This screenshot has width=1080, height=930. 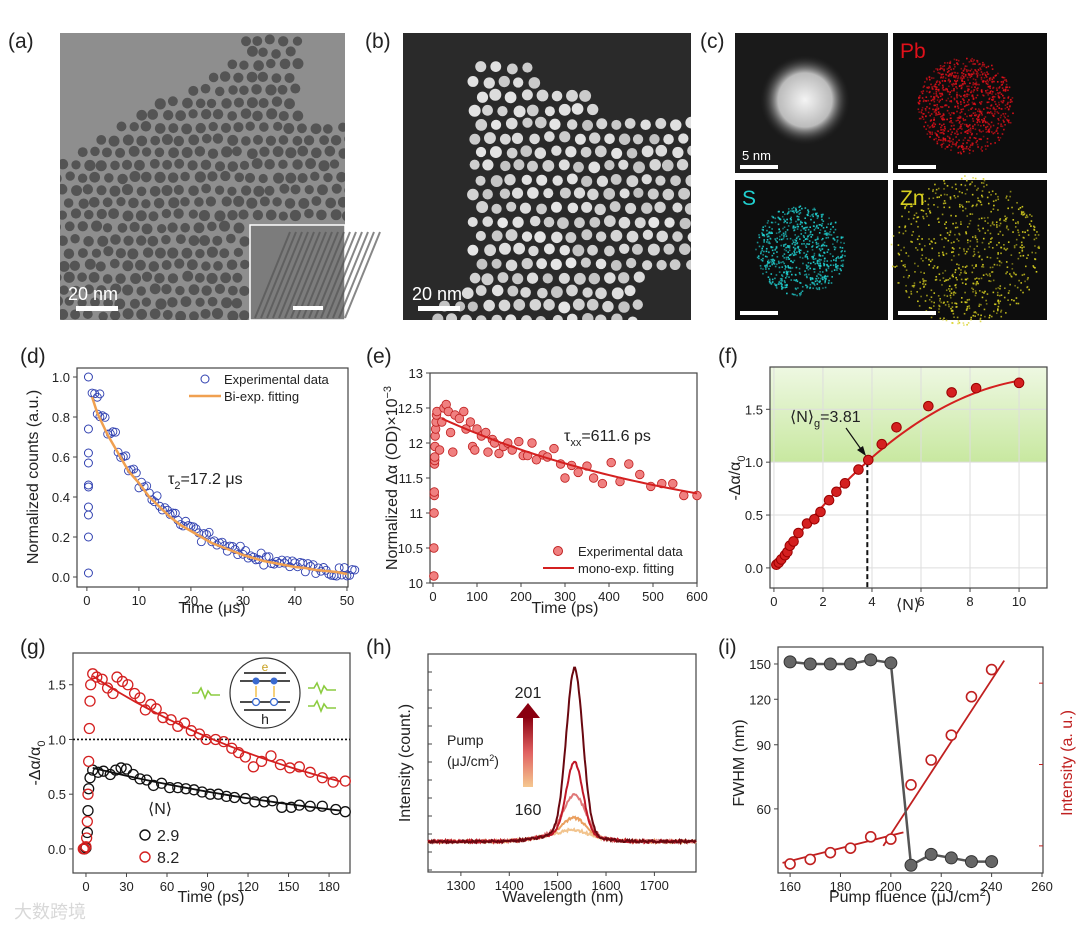 What do you see at coordinates (194, 175) in the screenshot?
I see `panel-a: (a) 20 nm` at bounding box center [194, 175].